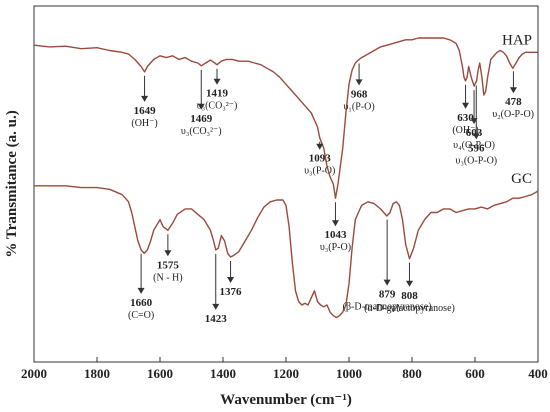  I want to click on annotation-label-1419: υ₃(CO₃²⁻), so click(217, 106).